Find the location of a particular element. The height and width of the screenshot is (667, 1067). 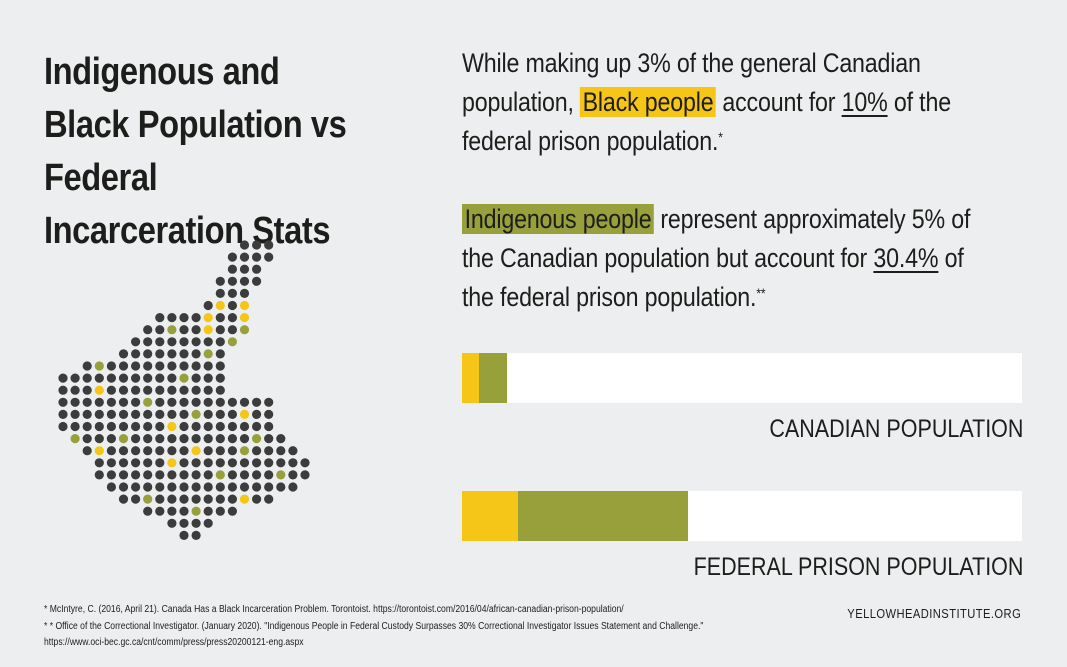

black-statement-post: of the federal prison population. is located at coordinates (706, 121).